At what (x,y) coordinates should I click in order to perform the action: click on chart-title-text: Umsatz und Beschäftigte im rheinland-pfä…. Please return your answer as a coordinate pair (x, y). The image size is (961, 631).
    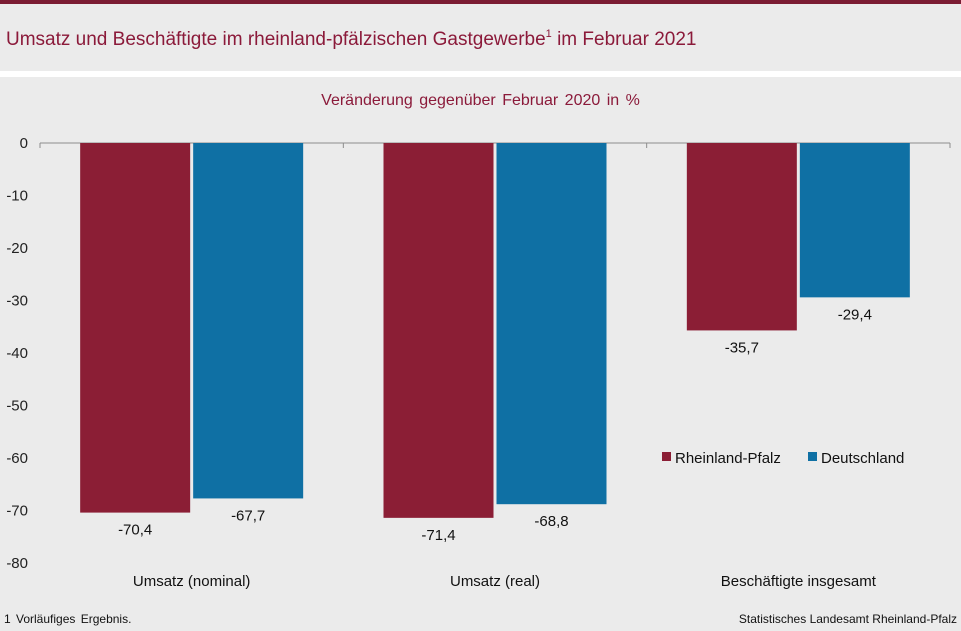
    Looking at the image, I should click on (276, 39).